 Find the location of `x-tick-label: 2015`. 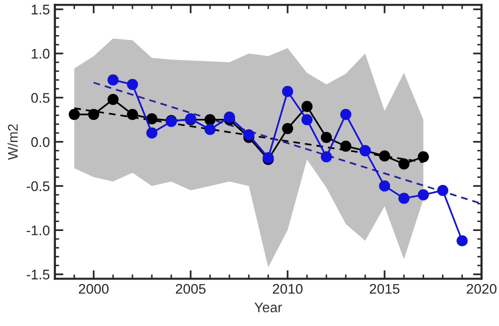

x-tick-label: 2015 is located at coordinates (385, 289).